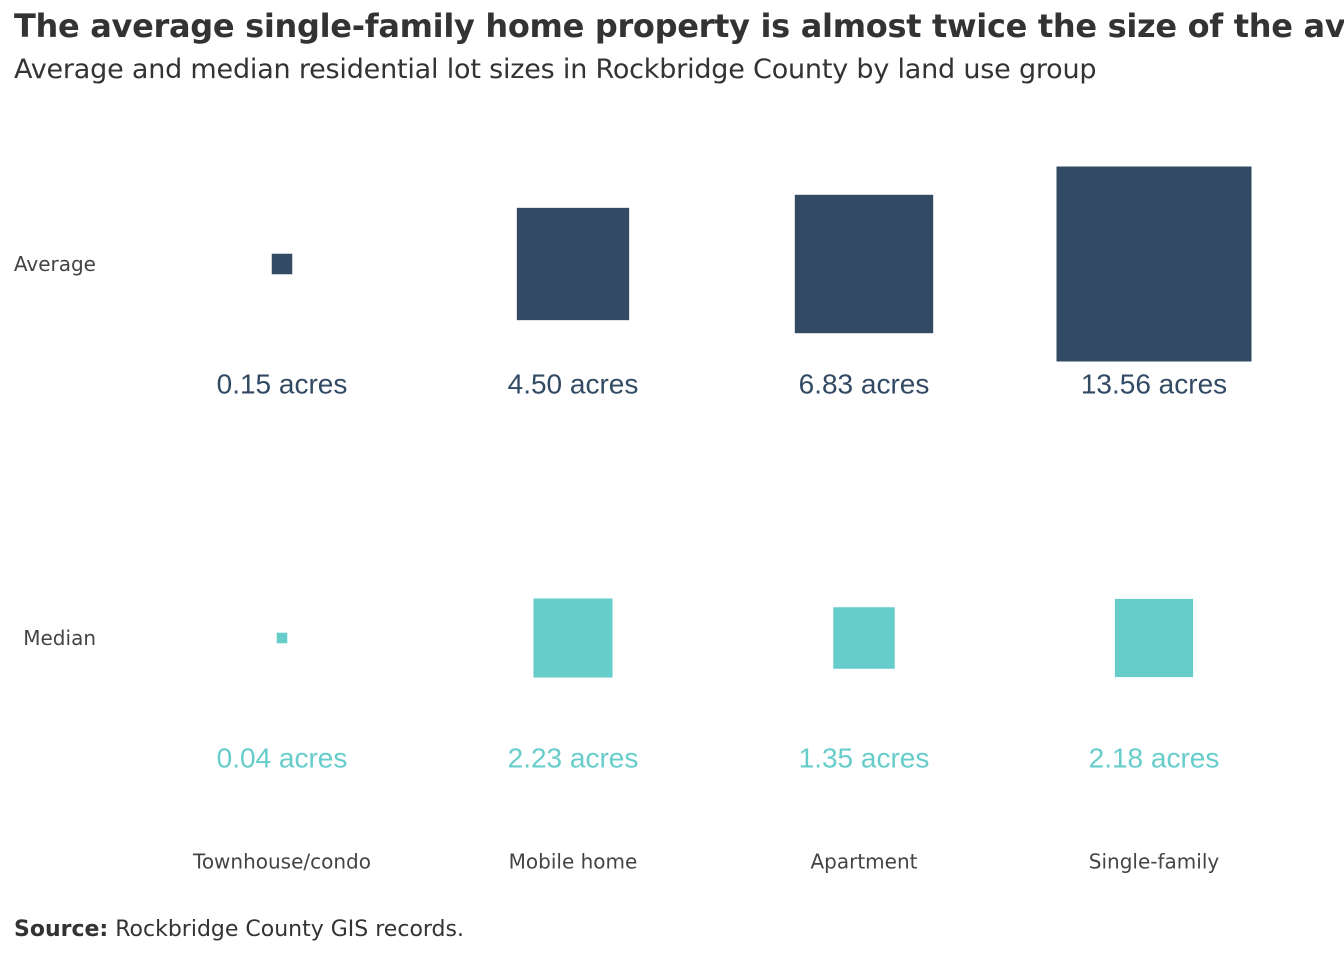  What do you see at coordinates (573, 757) in the screenshot?
I see `value-label-median-1: 2.23 acres` at bounding box center [573, 757].